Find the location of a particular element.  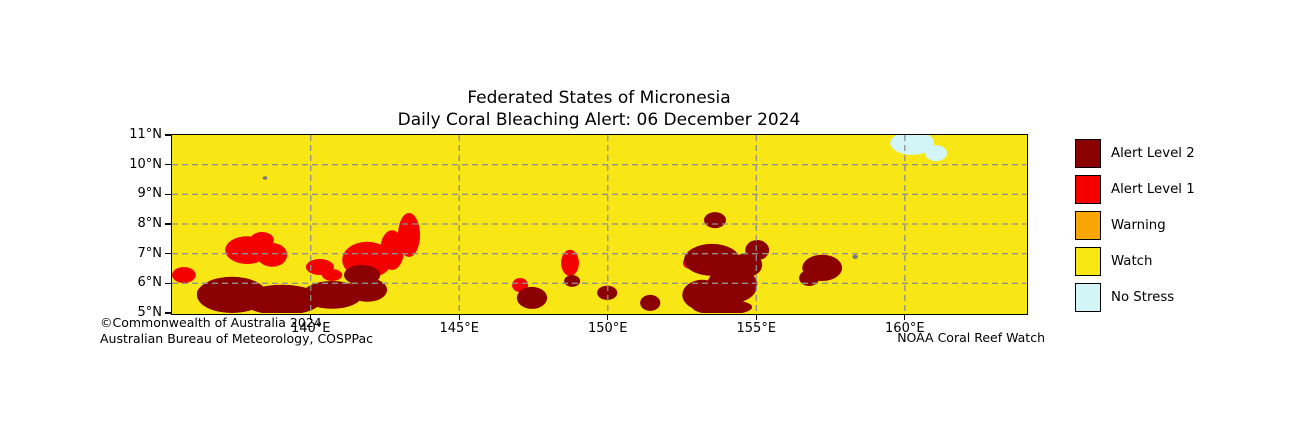

legend-label-warning: Warning is located at coordinates (1138, 225).